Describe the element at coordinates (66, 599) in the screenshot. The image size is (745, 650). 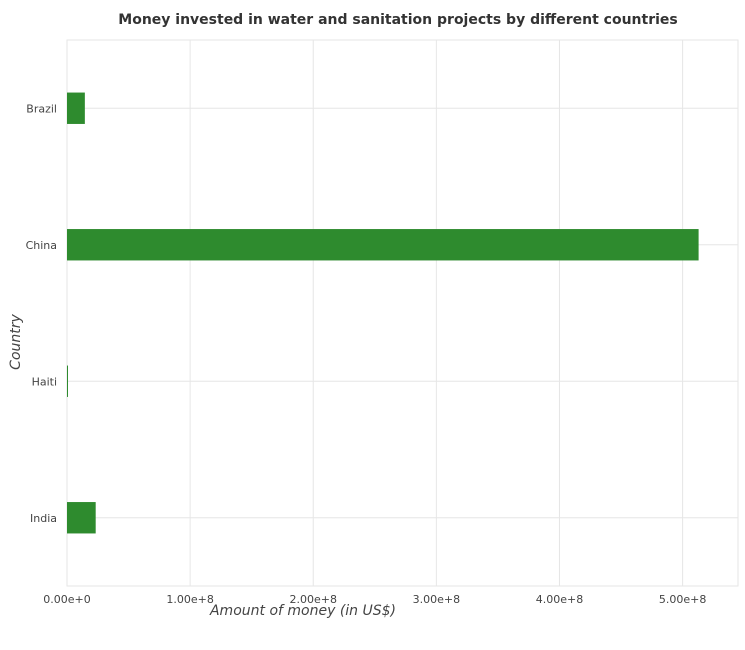
I see `x-tick-label: 0.00e+0` at that location.